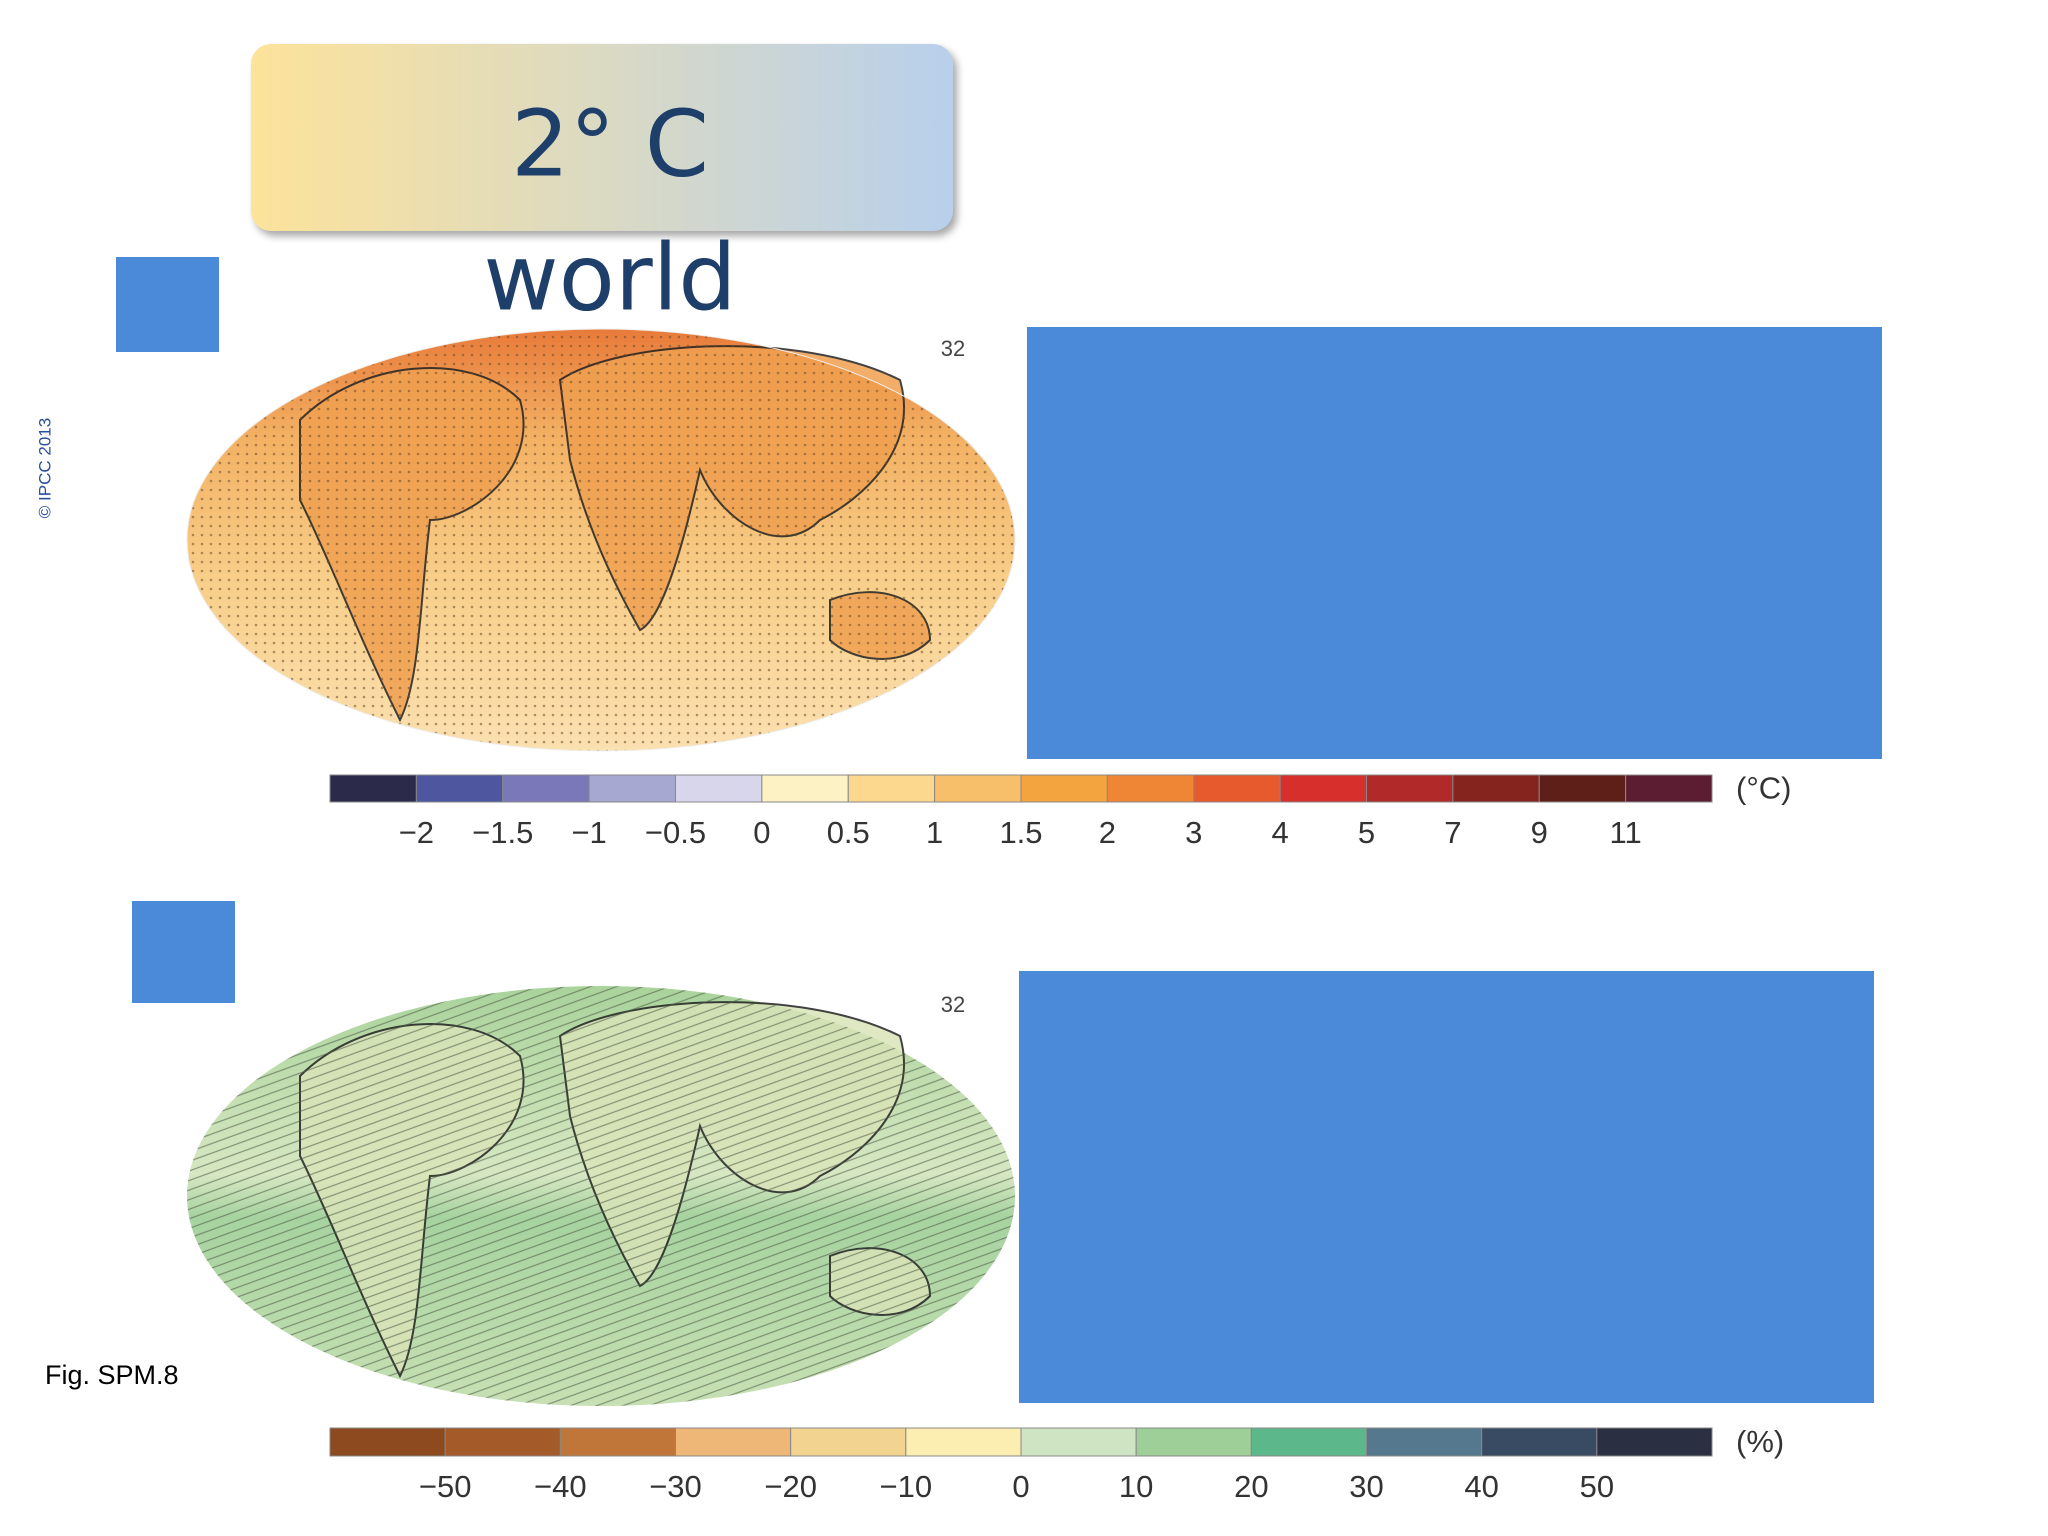  I want to click on colorbar-tick-label: 20, so click(1251, 1486).